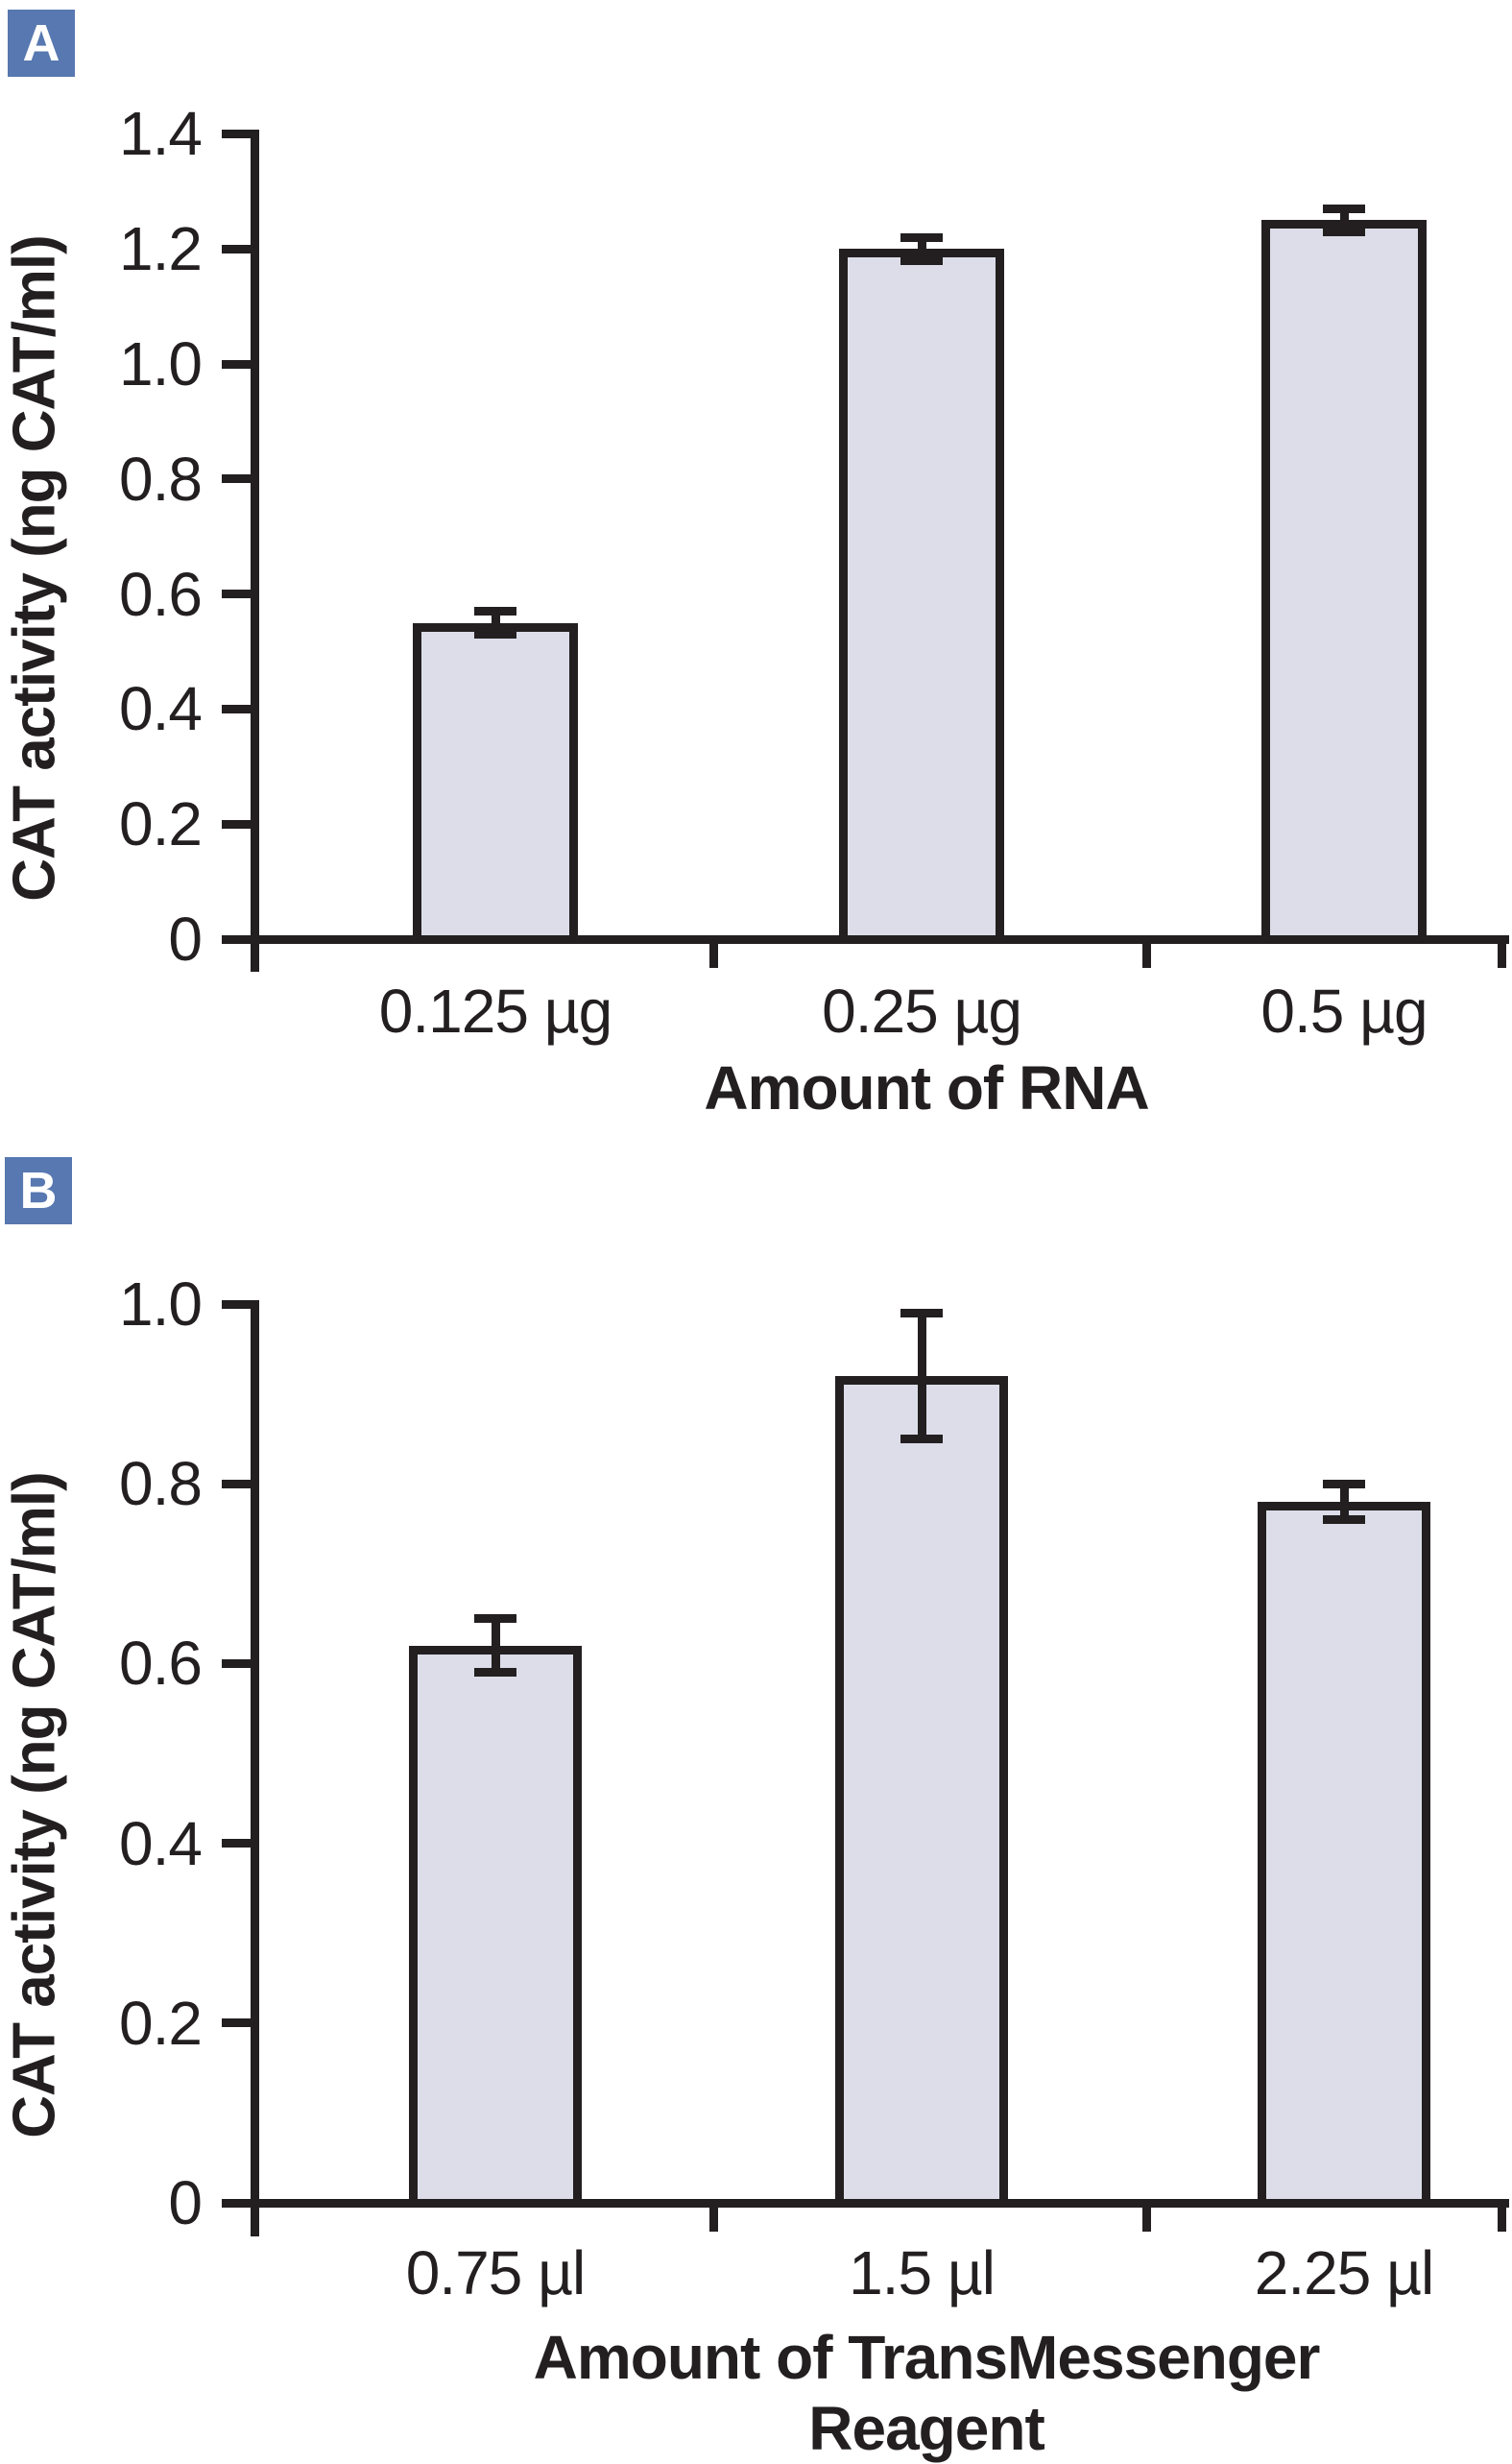  Describe the element at coordinates (923, 2272) in the screenshot. I see `x-category-label: 1.5 µl` at that location.